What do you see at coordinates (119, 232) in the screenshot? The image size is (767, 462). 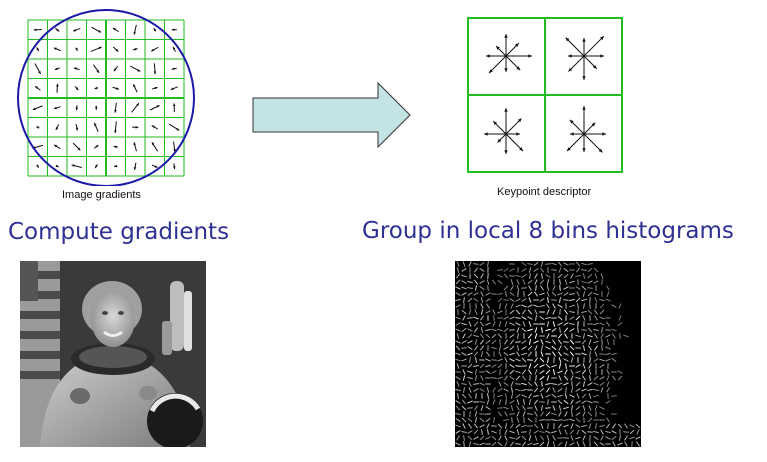 I see `compute-gradients-heading: Compute gradients` at bounding box center [119, 232].